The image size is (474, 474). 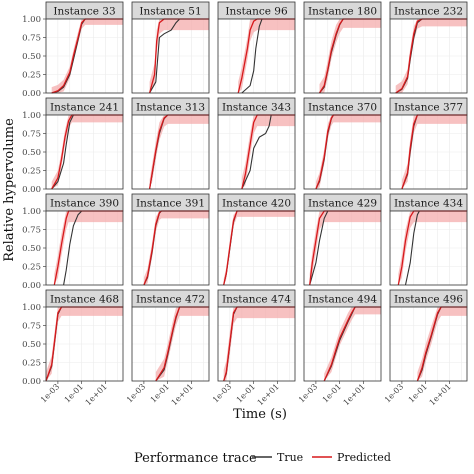 What do you see at coordinates (342, 204) in the screenshot?
I see `facet-strip-title: Instance 429` at bounding box center [342, 204].